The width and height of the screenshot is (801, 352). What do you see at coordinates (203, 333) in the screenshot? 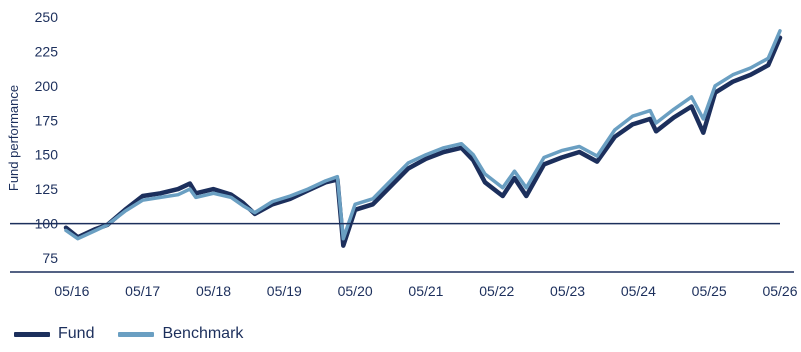
I see `legend-label-benchmark: Benchmark` at bounding box center [203, 333].